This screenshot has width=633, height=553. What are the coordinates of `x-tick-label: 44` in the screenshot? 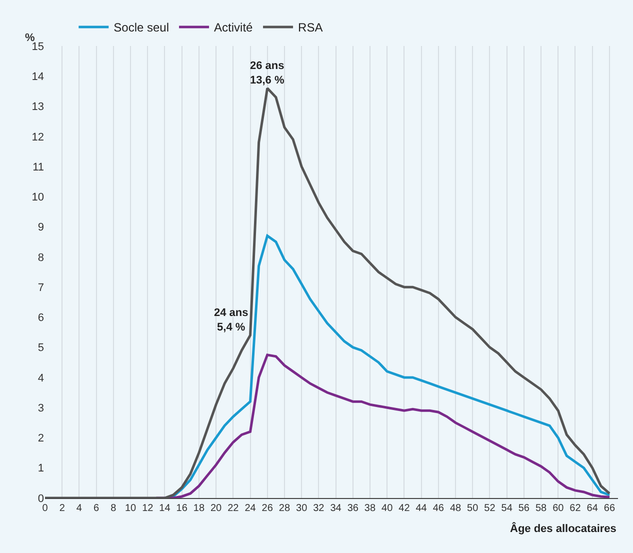 It's located at (422, 508).